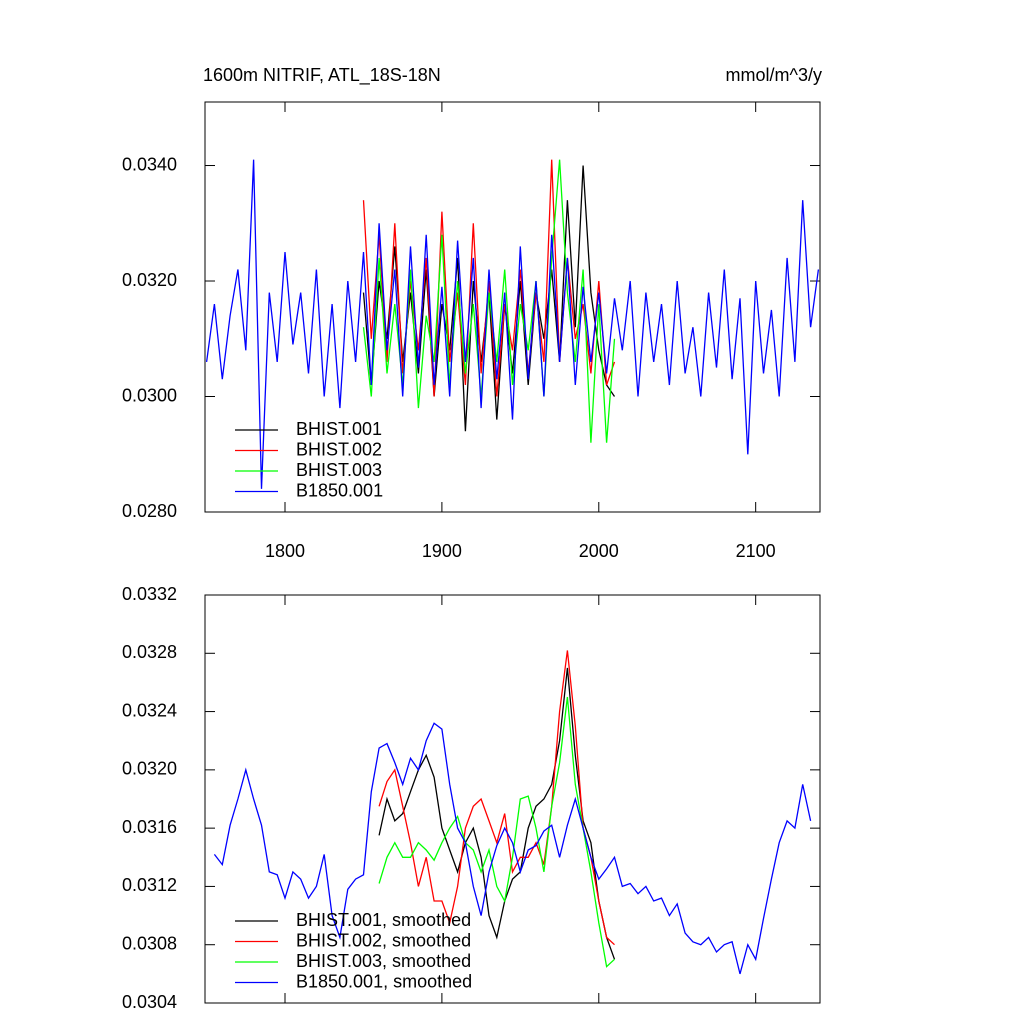  I want to click on y-tick-label: 0.0308, so click(149, 943).